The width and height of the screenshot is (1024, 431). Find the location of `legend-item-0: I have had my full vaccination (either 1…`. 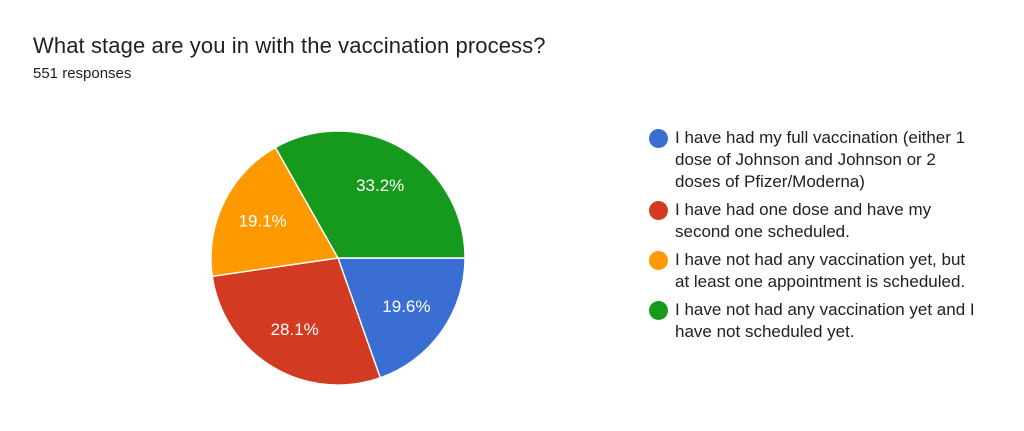

legend-item-0: I have had my full vaccination (either 1… is located at coordinates (819, 160).